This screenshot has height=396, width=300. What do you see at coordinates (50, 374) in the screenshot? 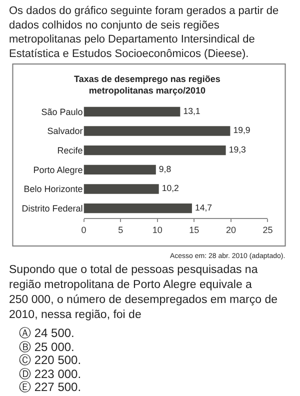
I see `text: Ⓓ 223 000.` at bounding box center [50, 374].